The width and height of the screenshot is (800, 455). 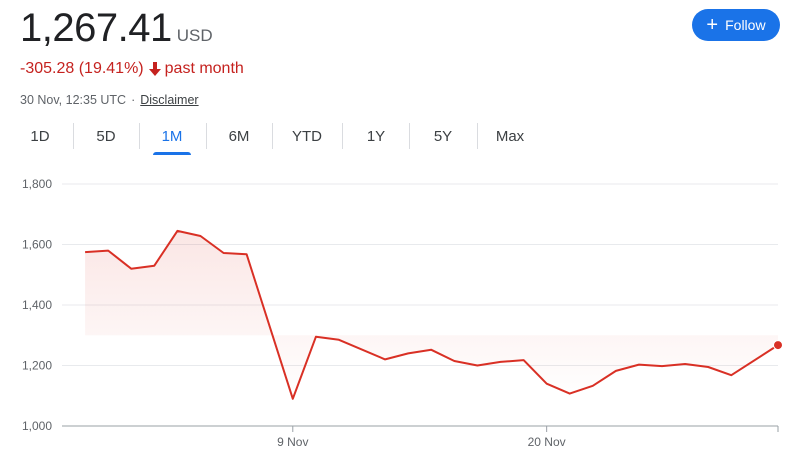 I want to click on tab-max: Max, so click(x=510, y=136).